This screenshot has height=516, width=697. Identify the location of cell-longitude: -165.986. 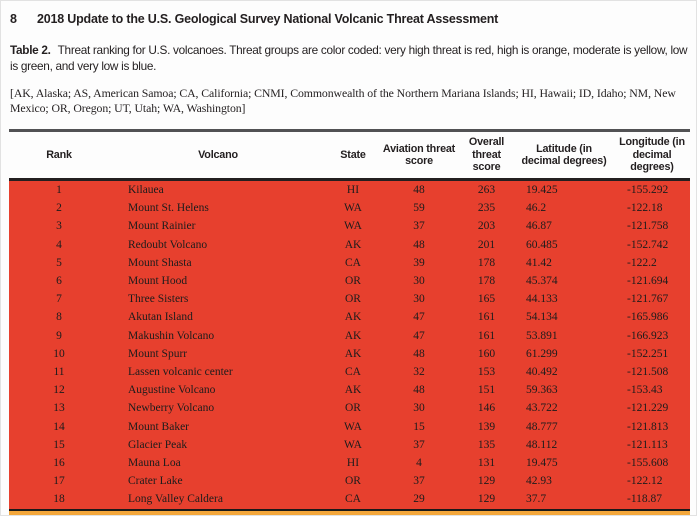
(652, 317).